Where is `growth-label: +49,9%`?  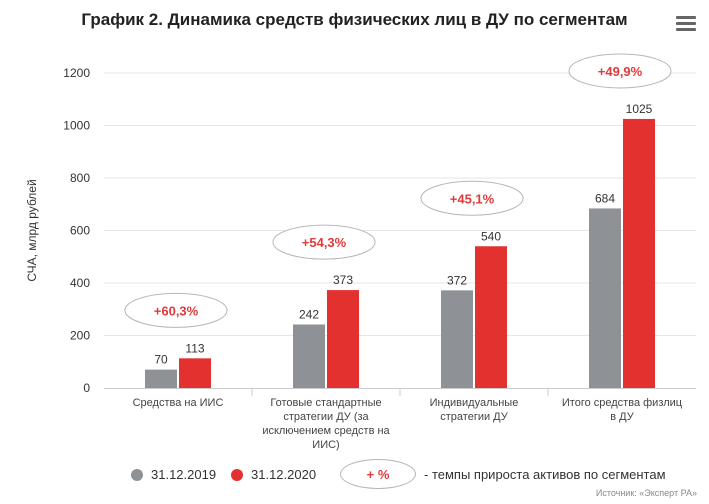 growth-label: +49,9% is located at coordinates (620, 71).